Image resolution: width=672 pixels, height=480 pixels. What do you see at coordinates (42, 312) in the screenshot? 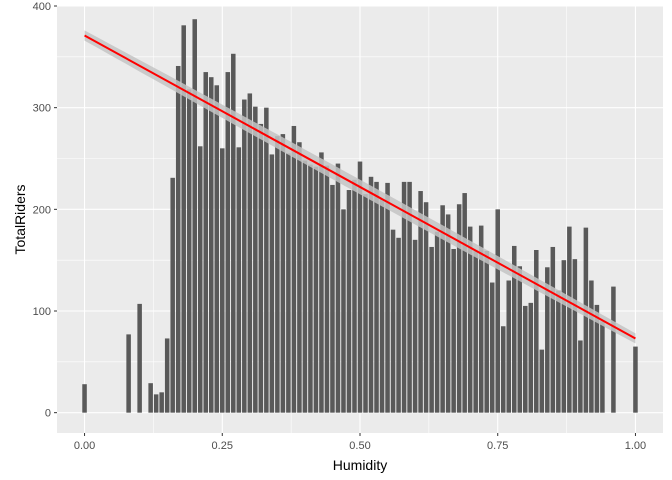
I see `y-tick-label: 100` at bounding box center [42, 312].